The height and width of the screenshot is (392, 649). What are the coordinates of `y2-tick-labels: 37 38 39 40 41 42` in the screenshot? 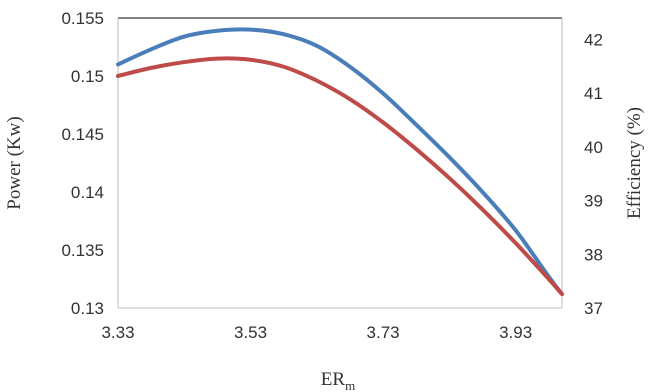 It's located at (593, 174).